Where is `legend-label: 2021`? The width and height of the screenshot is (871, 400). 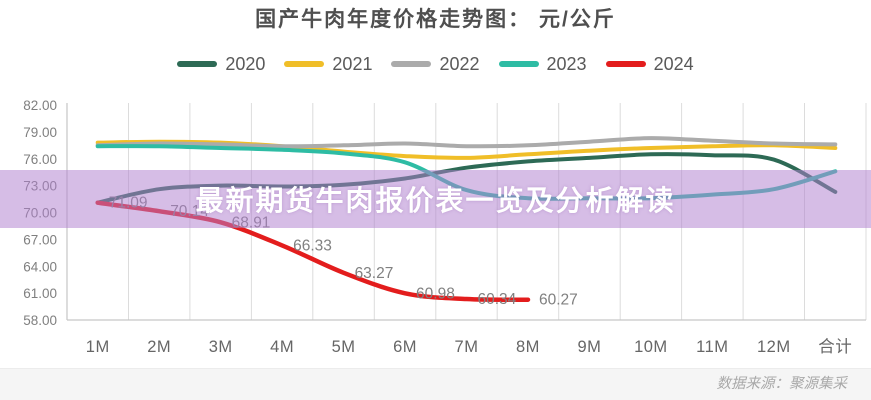
legend-label: 2021 is located at coordinates (352, 63).